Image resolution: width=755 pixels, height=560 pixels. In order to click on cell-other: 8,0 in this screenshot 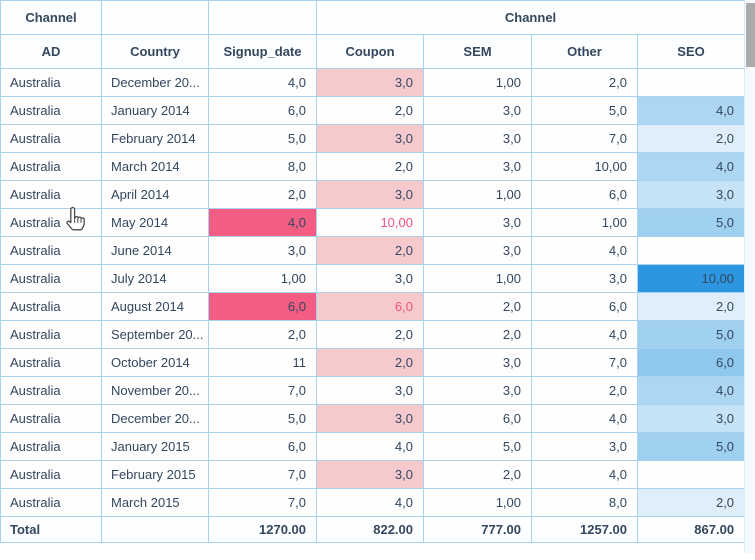, I will do `click(584, 502)`.